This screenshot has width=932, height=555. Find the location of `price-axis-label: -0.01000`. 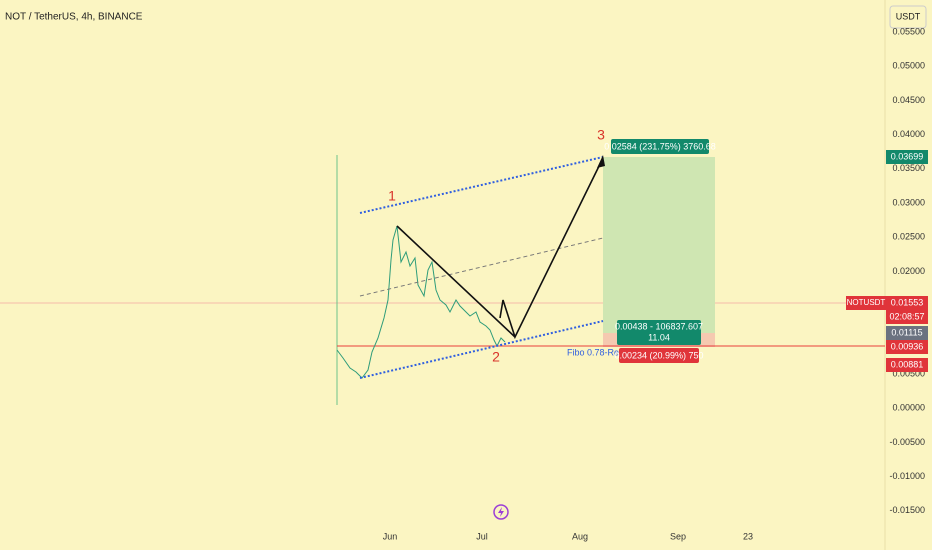

price-axis-label: -0.01000 is located at coordinates (907, 476).